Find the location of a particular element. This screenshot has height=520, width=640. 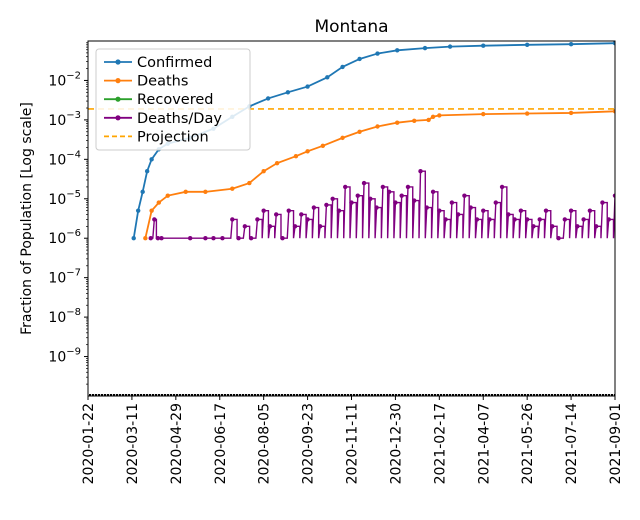

legend-label: Recovered is located at coordinates (175, 100).